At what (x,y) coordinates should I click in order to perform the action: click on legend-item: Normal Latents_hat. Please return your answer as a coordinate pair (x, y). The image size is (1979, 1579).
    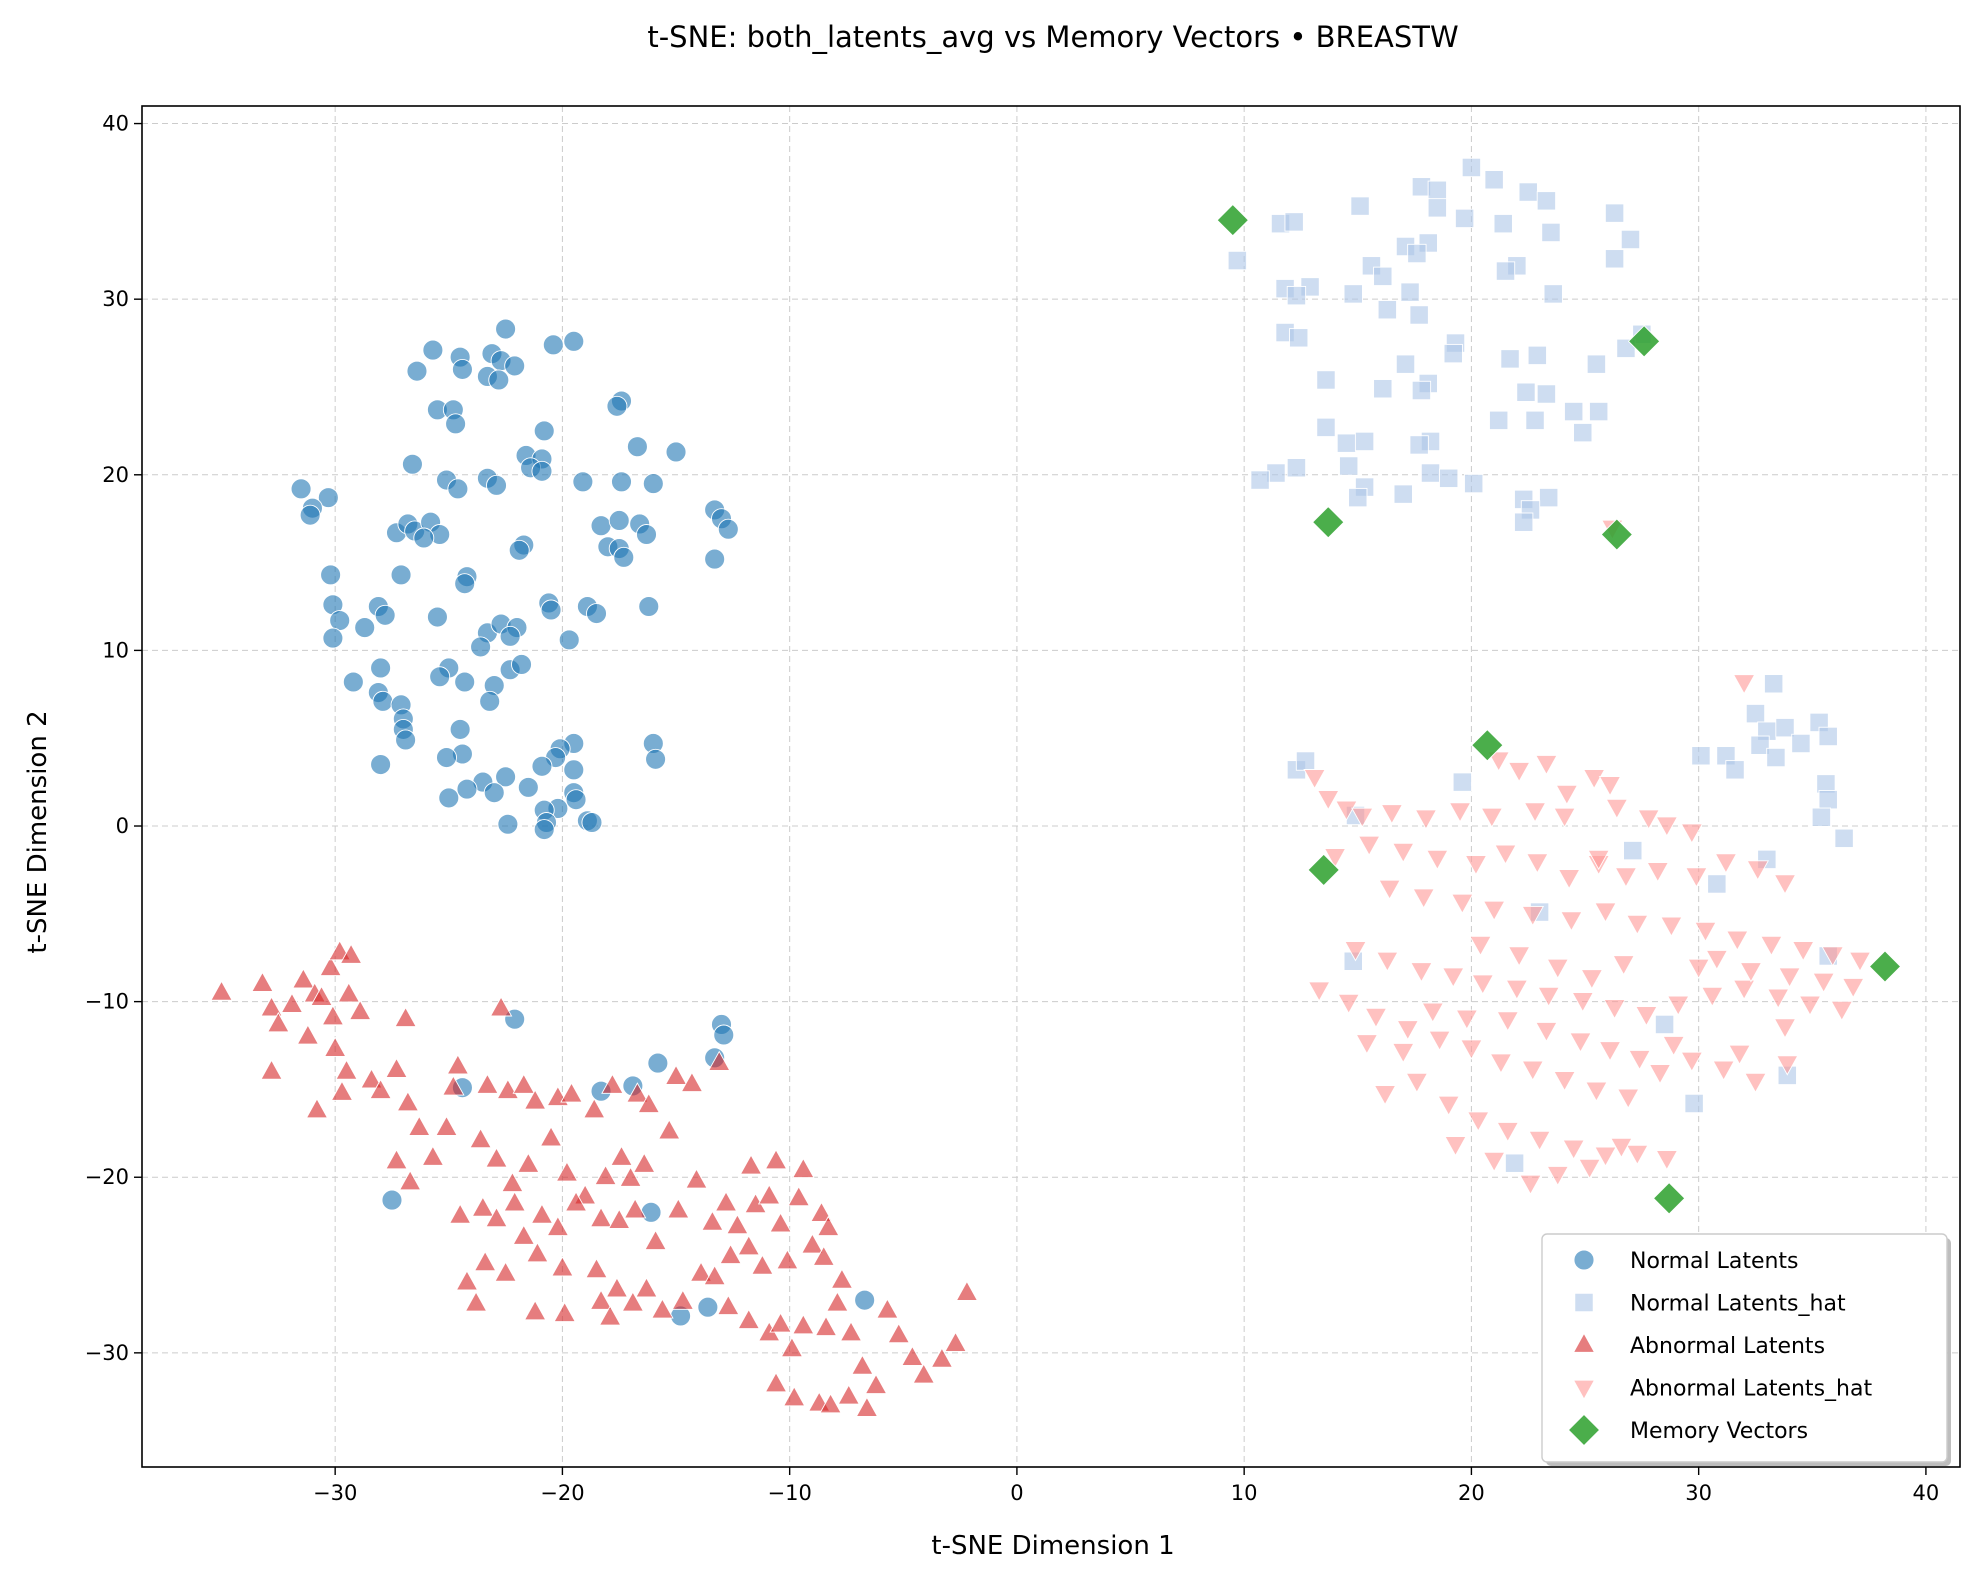
    Looking at the image, I should click on (1710, 1304).